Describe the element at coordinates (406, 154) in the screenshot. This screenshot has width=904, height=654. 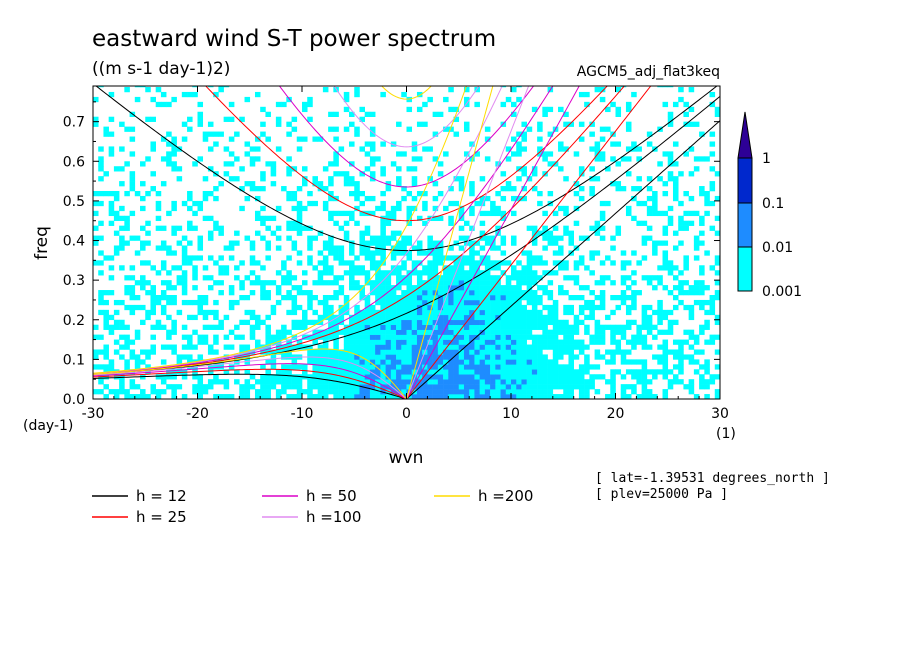
I see `inertia-gravity-curve` at that location.